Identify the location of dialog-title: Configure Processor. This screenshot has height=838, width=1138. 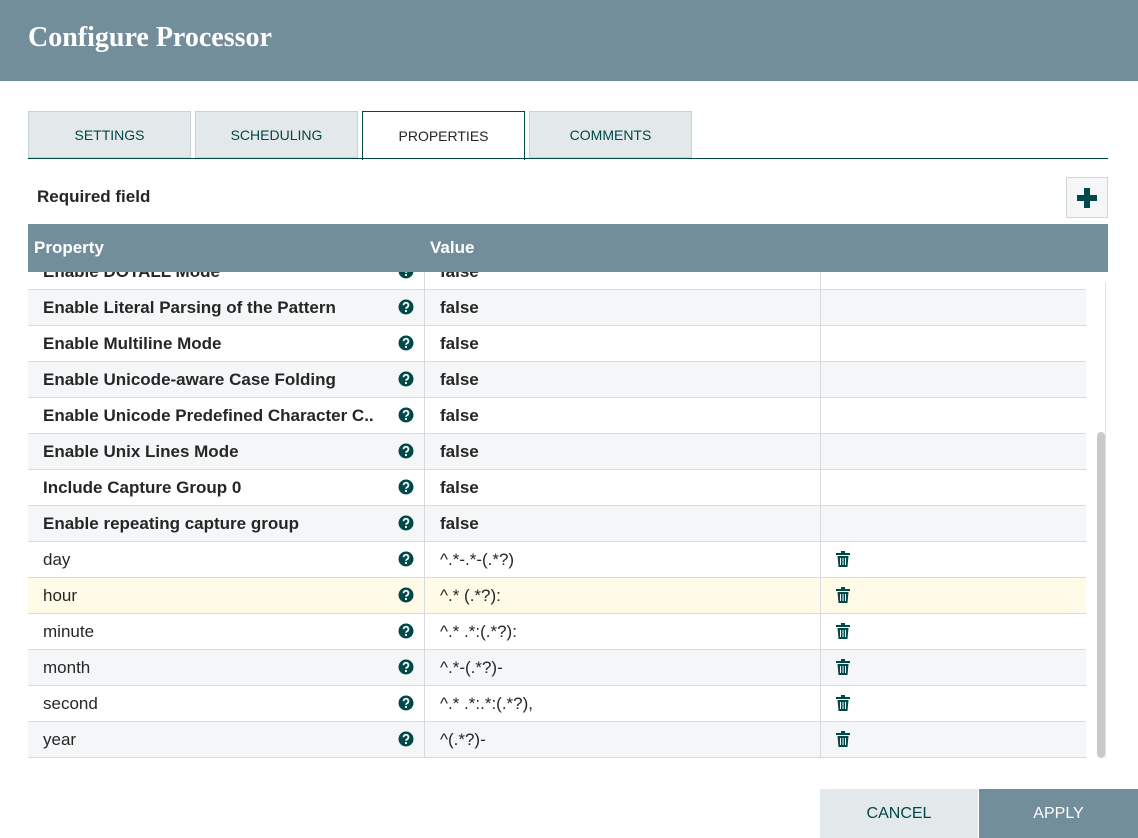
(150, 38).